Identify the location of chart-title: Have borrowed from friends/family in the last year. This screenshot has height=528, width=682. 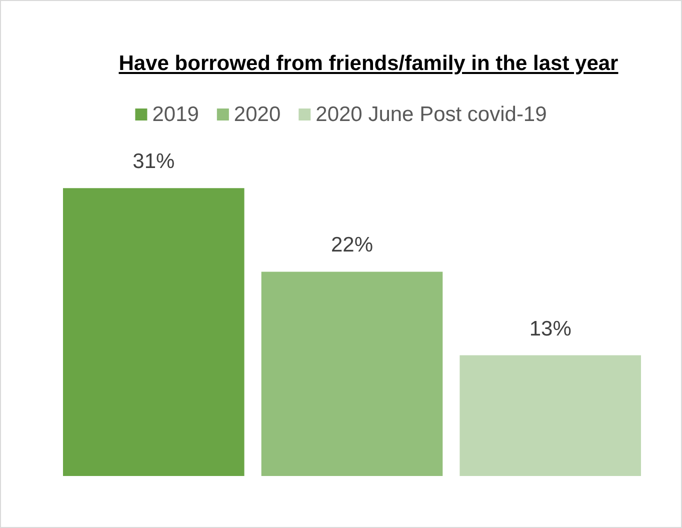
(369, 64).